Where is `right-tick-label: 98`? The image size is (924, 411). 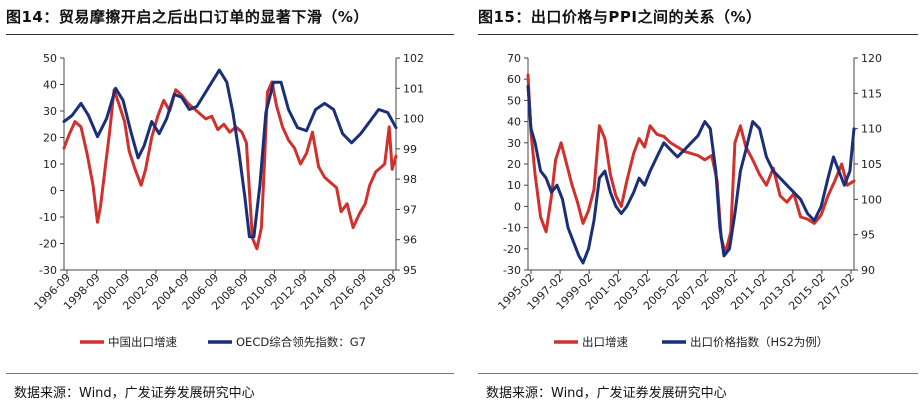 right-tick-label: 98 is located at coordinates (410, 179).